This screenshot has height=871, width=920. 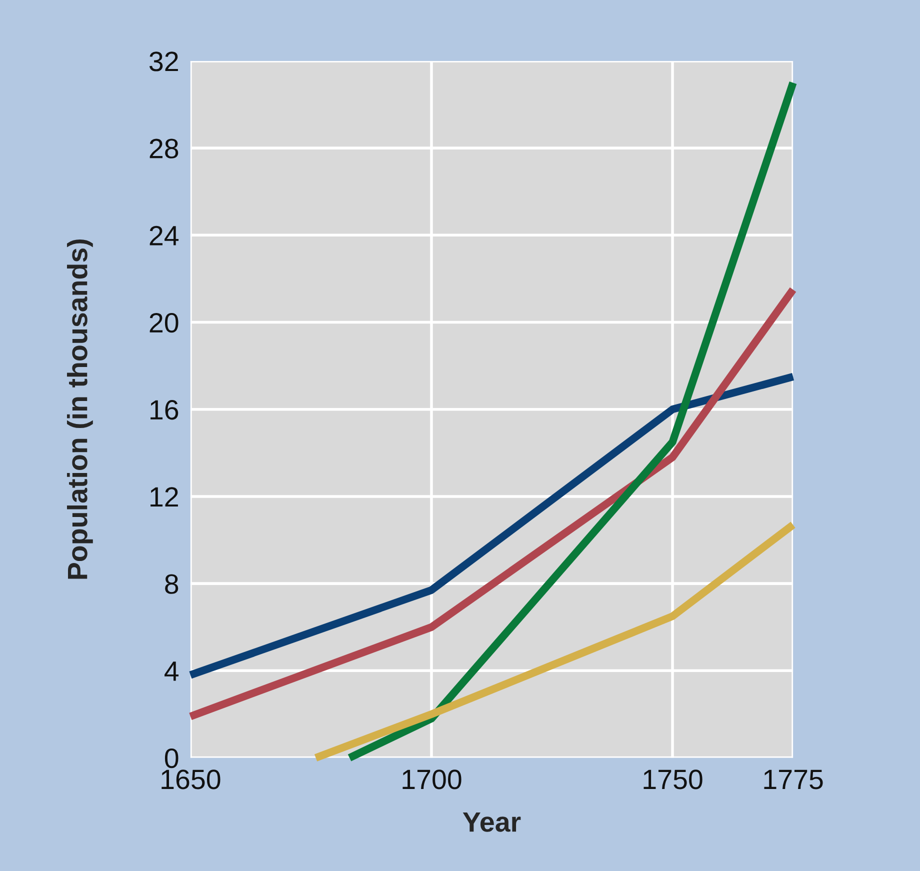 What do you see at coordinates (79, 409) in the screenshot?
I see `y-axis-title: Population (in thousands)` at bounding box center [79, 409].